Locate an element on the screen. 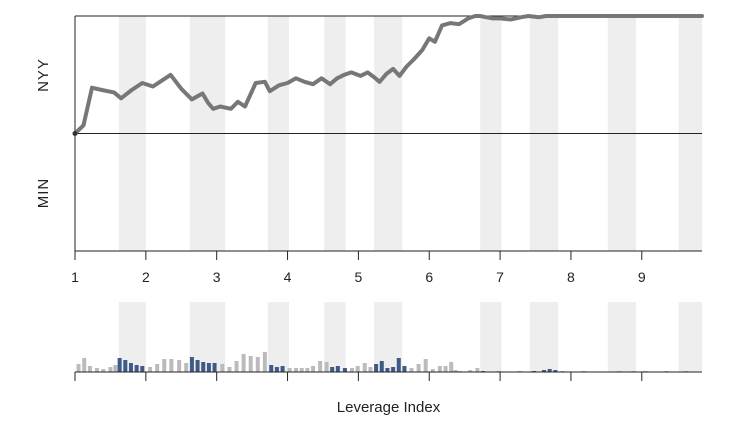 The image size is (745, 427). x-tick-label-1: 1 is located at coordinates (75, 277).